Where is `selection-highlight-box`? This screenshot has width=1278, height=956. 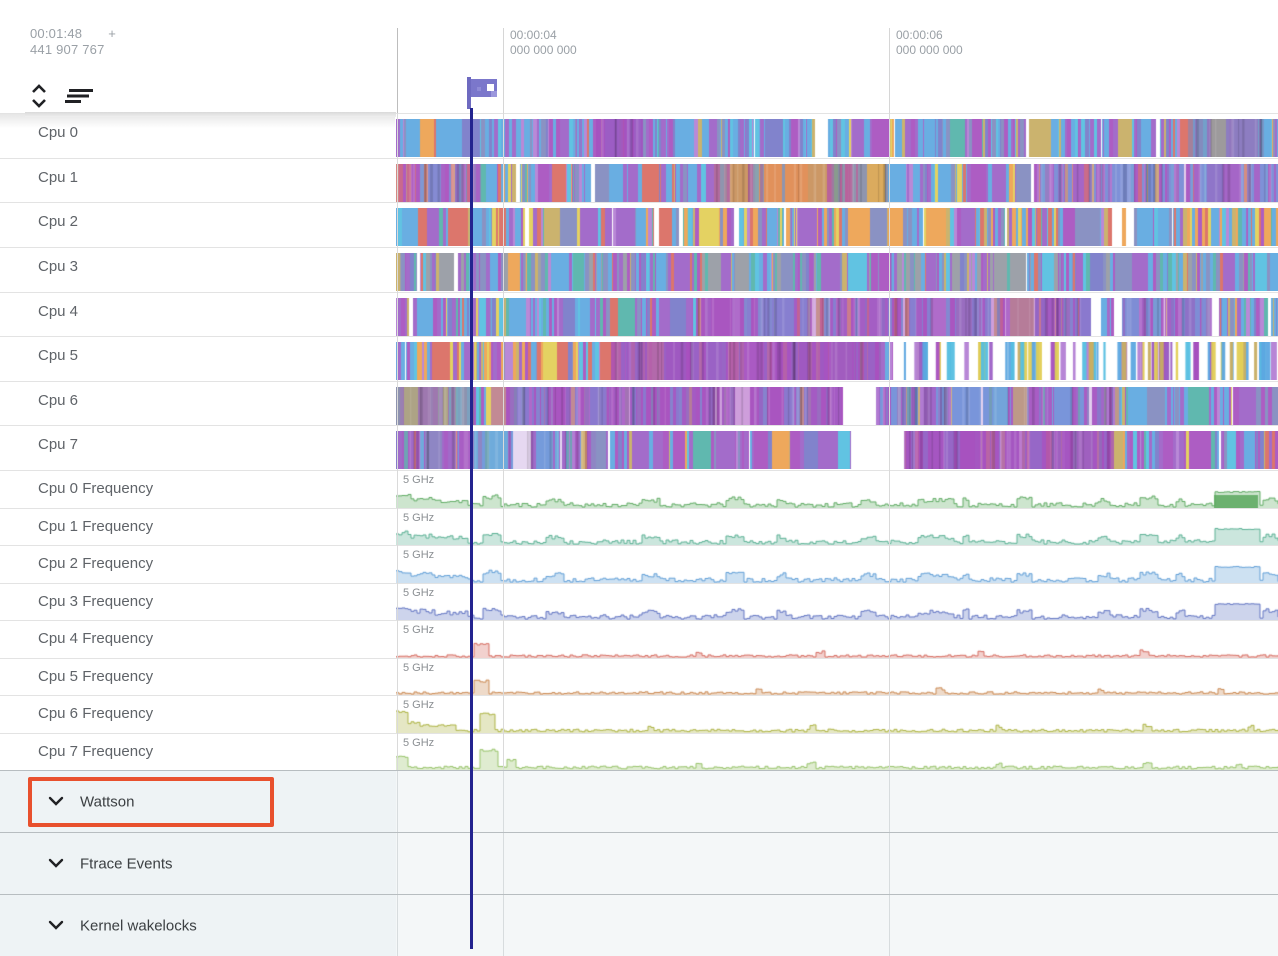
selection-highlight-box is located at coordinates (151, 802).